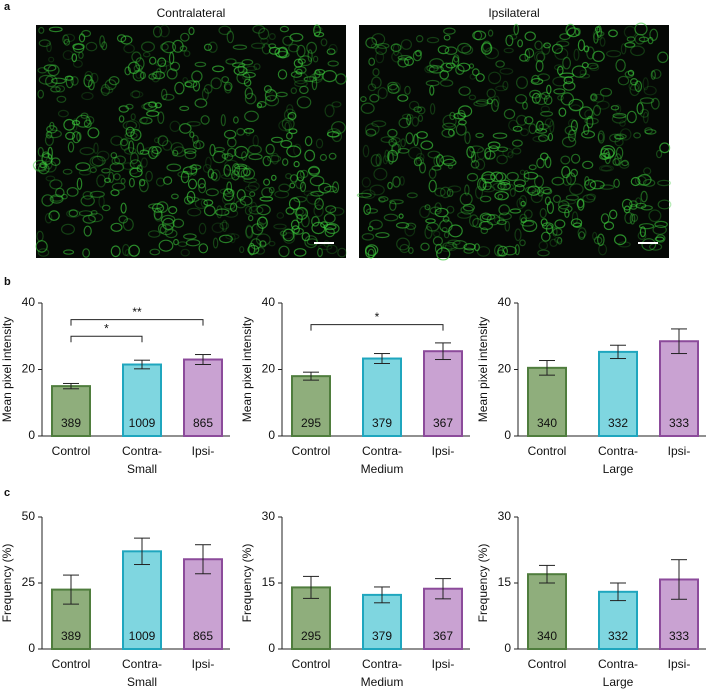  I want to click on x-tick-label: Ipsi-, so click(443, 451).